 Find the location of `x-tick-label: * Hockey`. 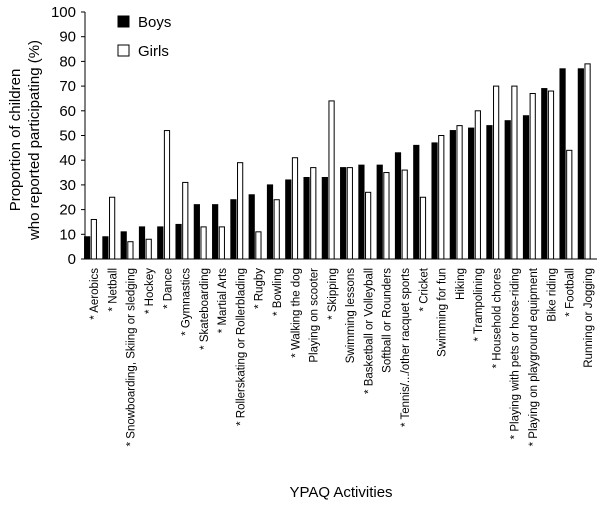

x-tick-label: * Hockey is located at coordinates (150, 291).